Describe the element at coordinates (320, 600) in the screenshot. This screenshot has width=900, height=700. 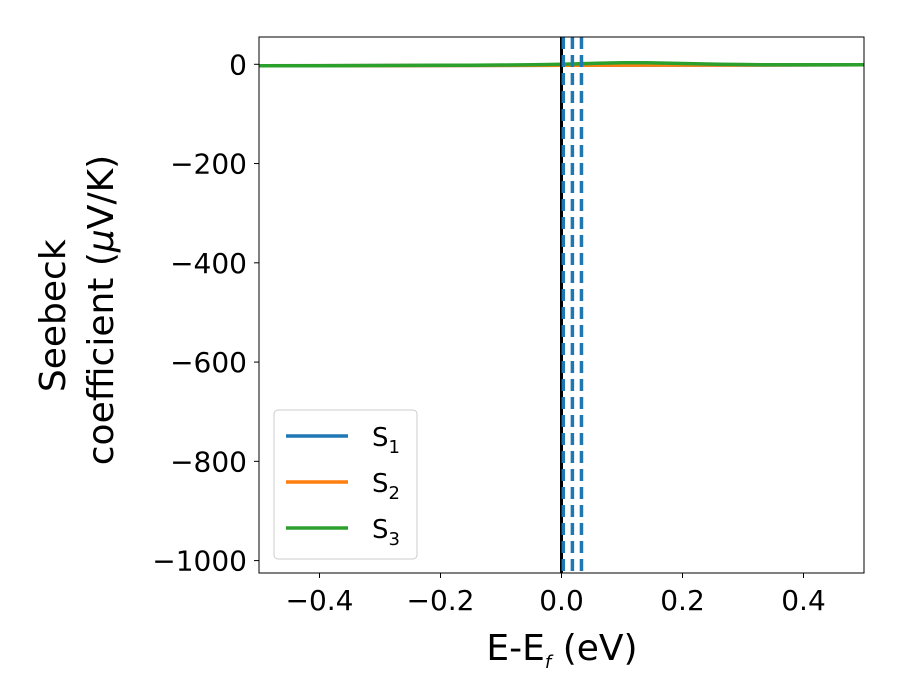
I see `x-tick-label: −0.4` at that location.